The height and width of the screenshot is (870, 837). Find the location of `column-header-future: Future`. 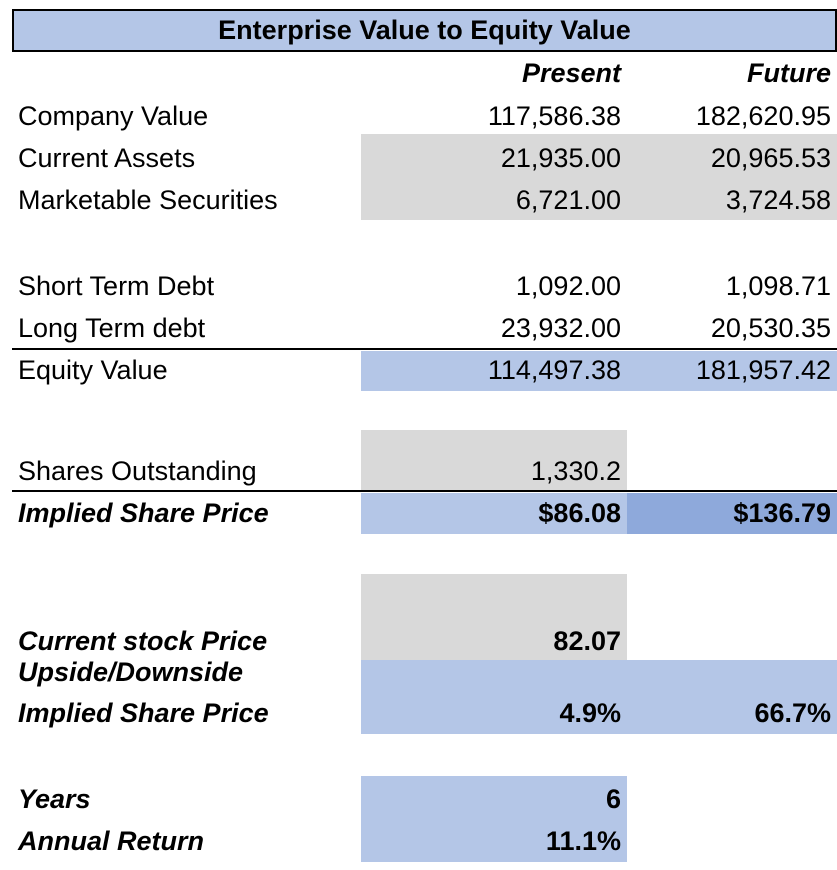

column-header-future: Future is located at coordinates (789, 73).